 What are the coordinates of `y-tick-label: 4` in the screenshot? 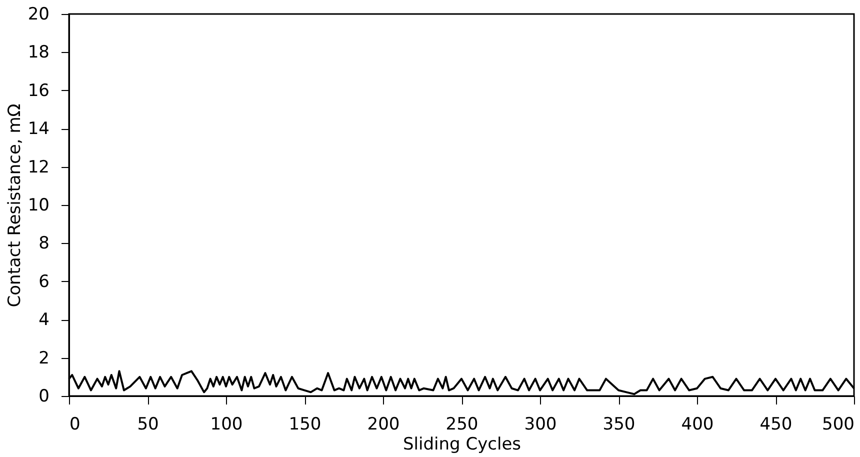 It's located at (44, 320).